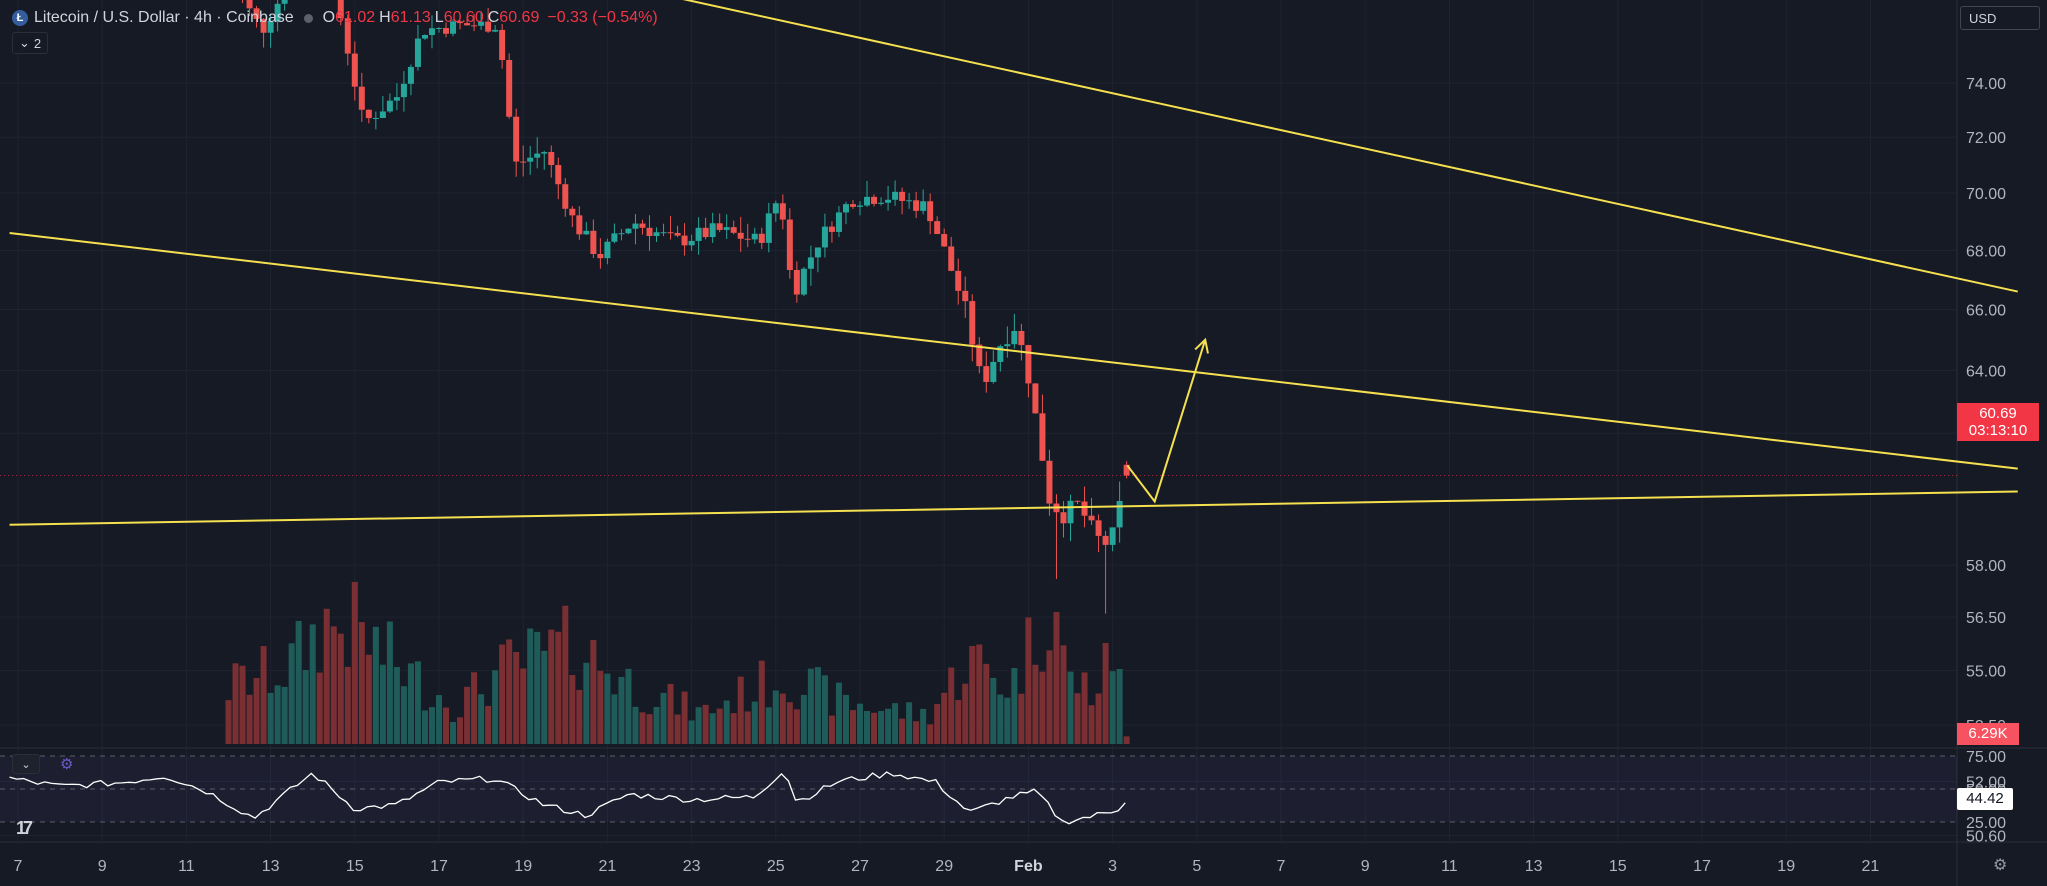 The width and height of the screenshot is (2047, 886). I want to click on rsi-tick-label: 25.00, so click(1986, 823).